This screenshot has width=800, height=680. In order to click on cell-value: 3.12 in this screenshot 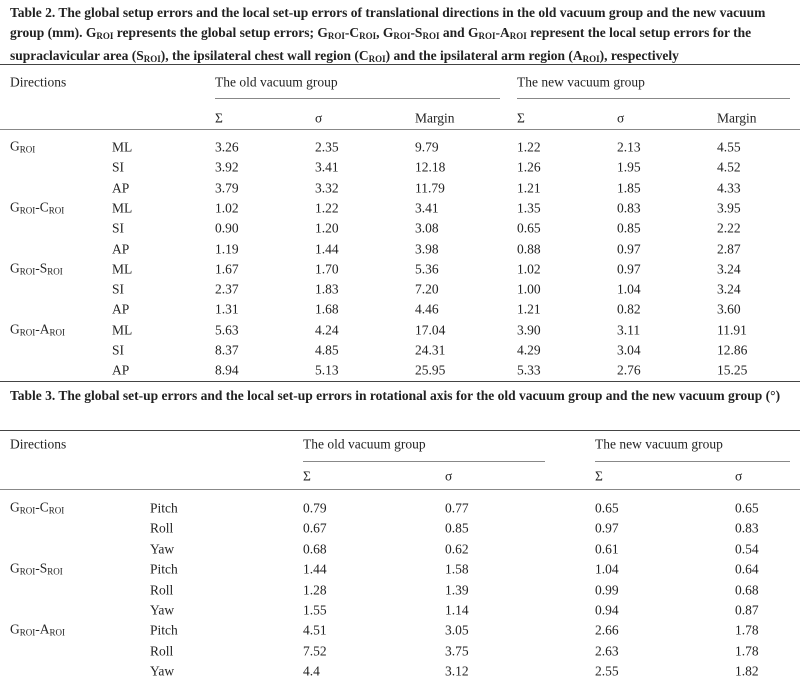, I will do `click(457, 671)`.